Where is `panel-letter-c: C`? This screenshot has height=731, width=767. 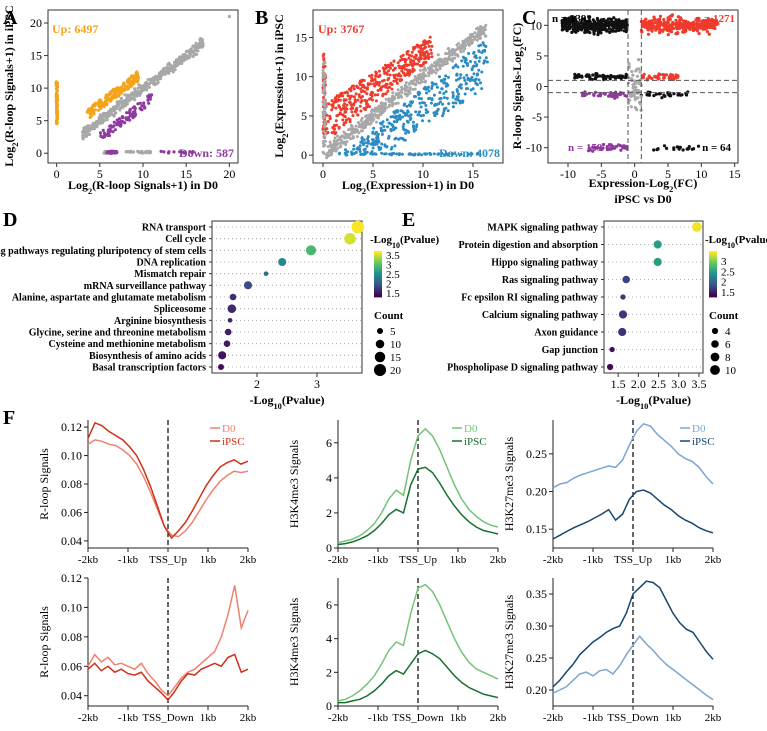 panel-letter-c: C is located at coordinates (529, 18).